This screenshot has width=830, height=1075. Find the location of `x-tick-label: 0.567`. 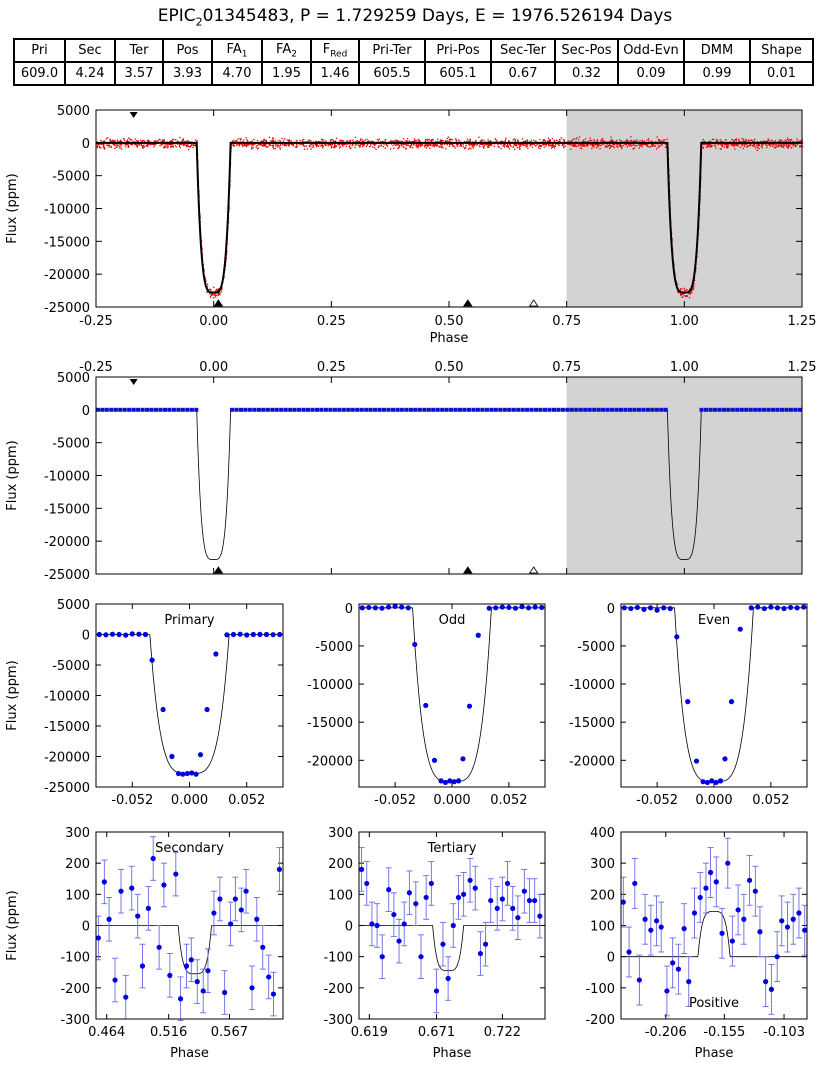

x-tick-label: 0.567 is located at coordinates (229, 1032).